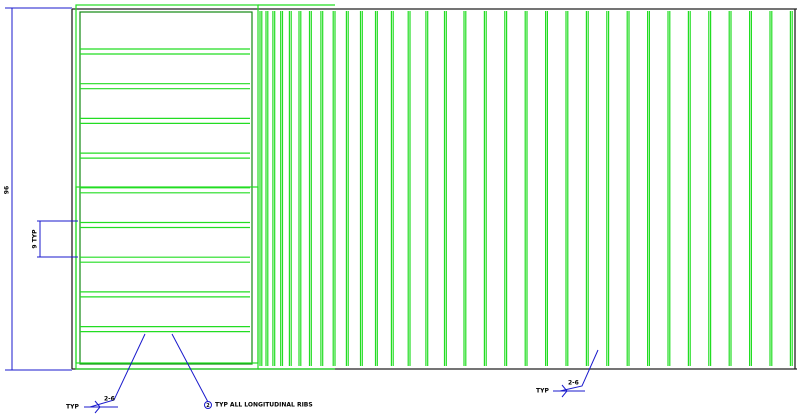 The width and height of the screenshot is (797, 416). Describe the element at coordinates (7, 190) in the screenshot. I see `dimension-text: 96` at that location.